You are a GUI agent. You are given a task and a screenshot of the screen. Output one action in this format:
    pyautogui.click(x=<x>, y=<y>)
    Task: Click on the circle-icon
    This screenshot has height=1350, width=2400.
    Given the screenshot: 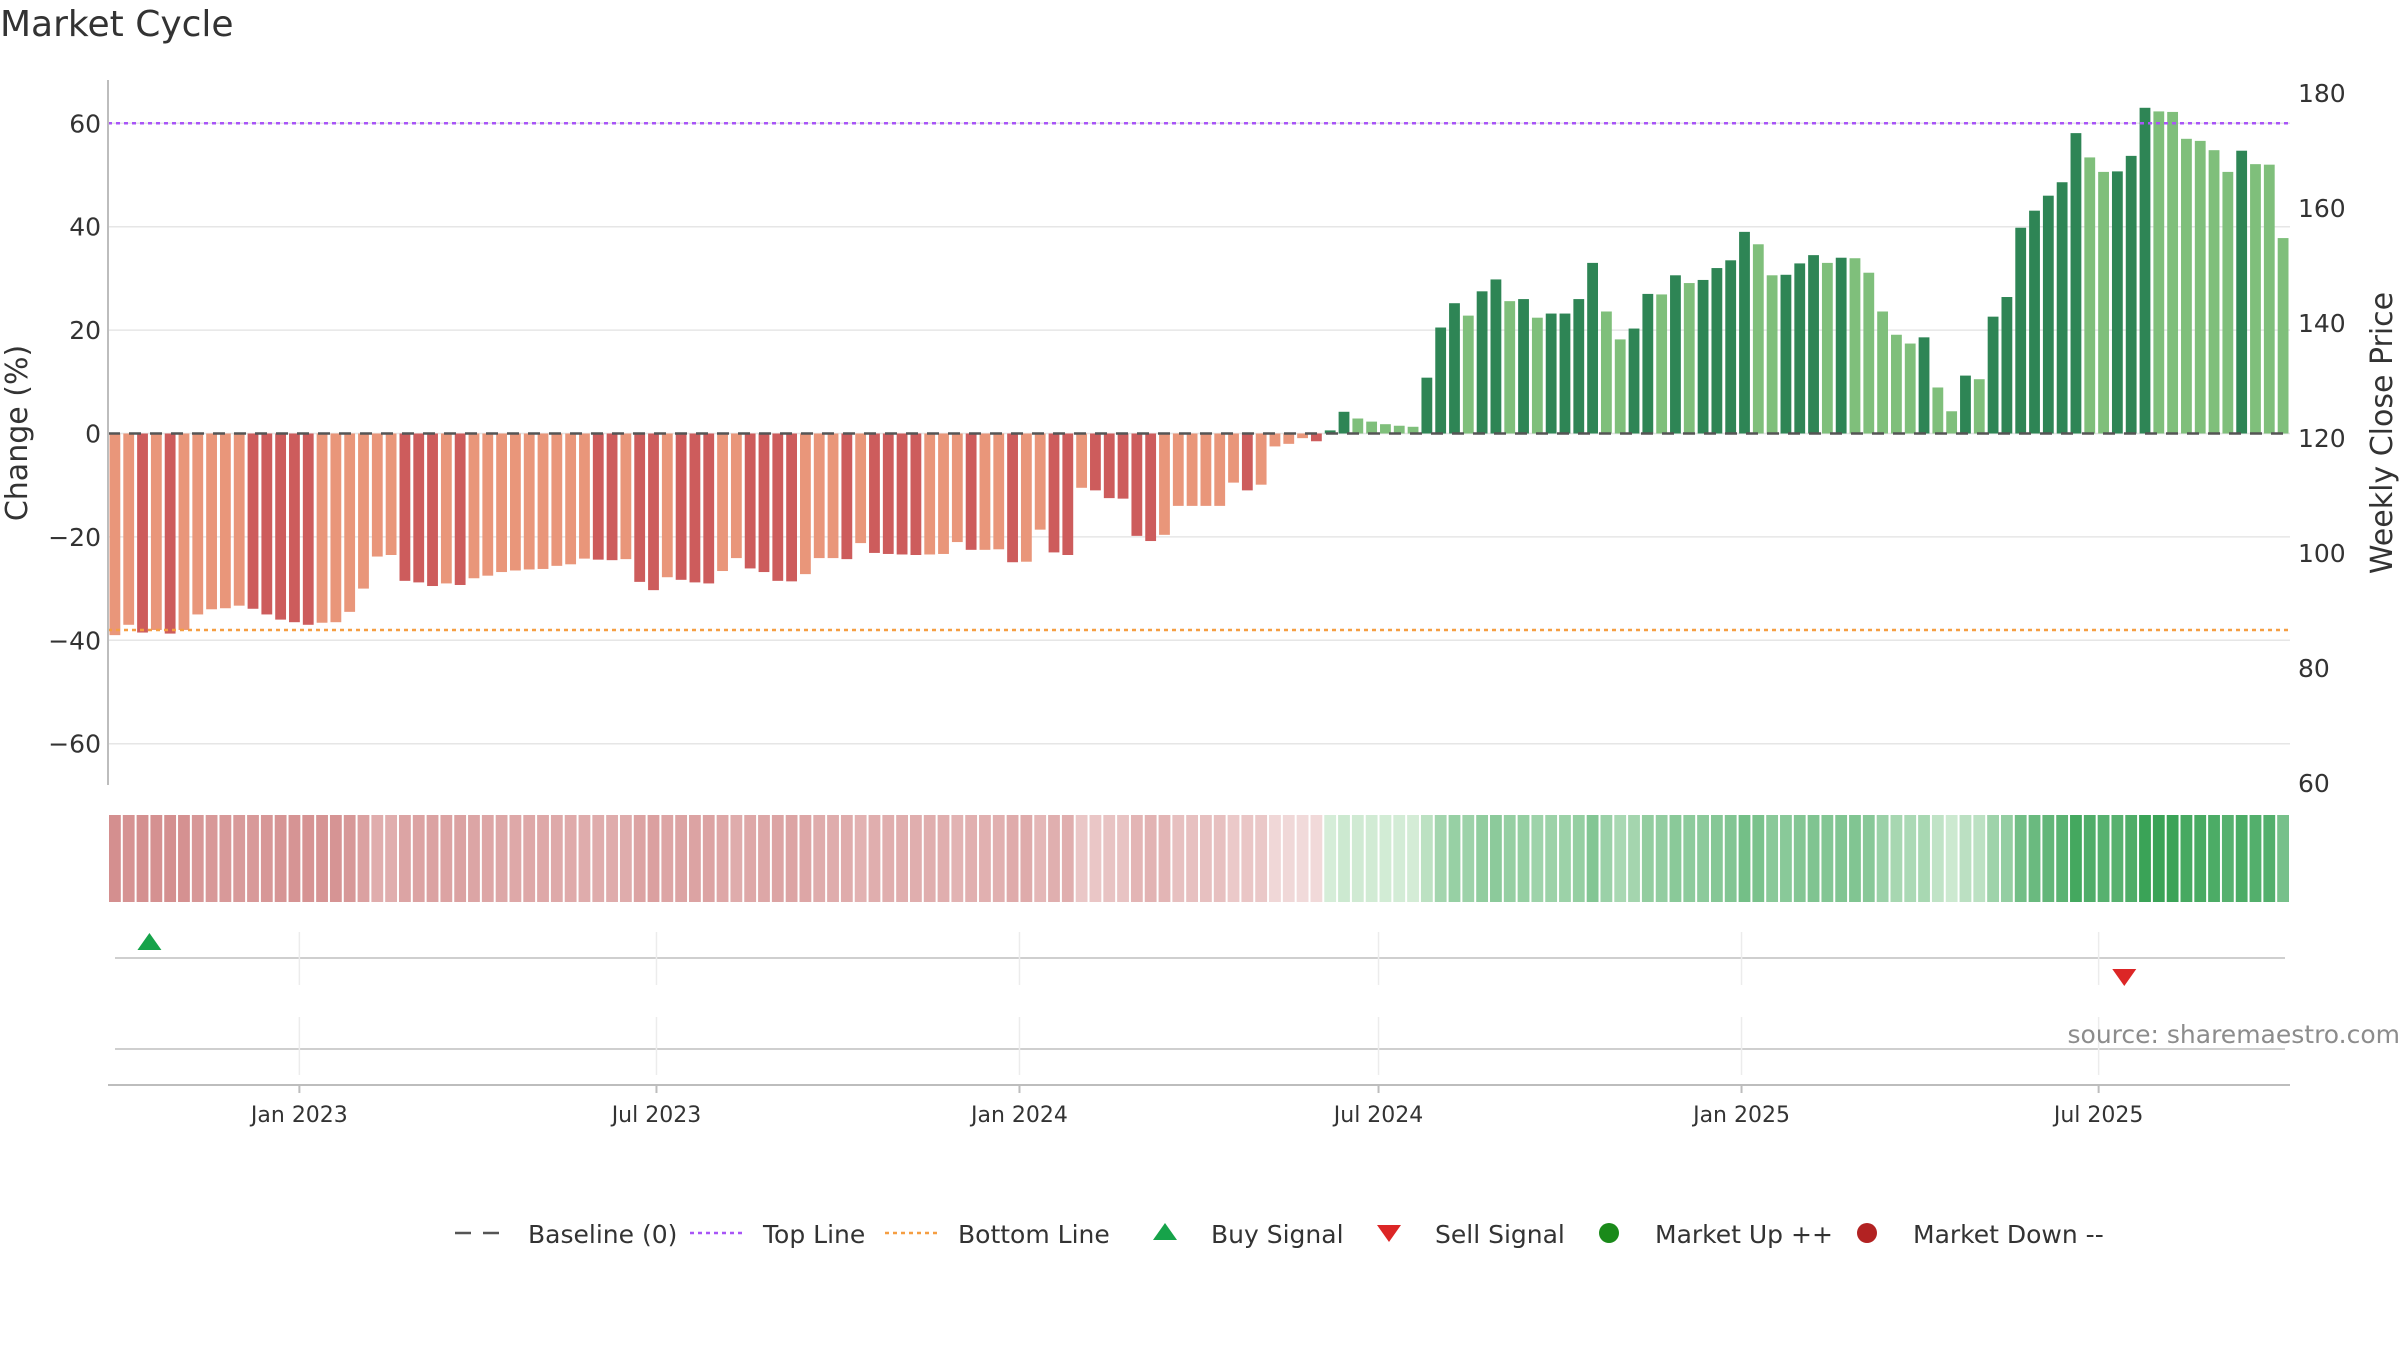 What is the action you would take?
    pyautogui.click(x=1867, y=1233)
    